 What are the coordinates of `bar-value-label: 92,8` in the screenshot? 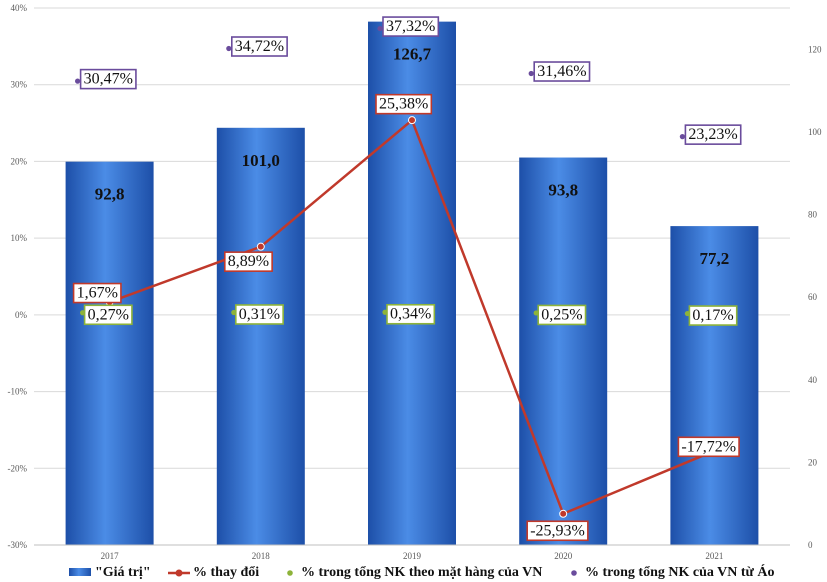 It's located at (110, 194).